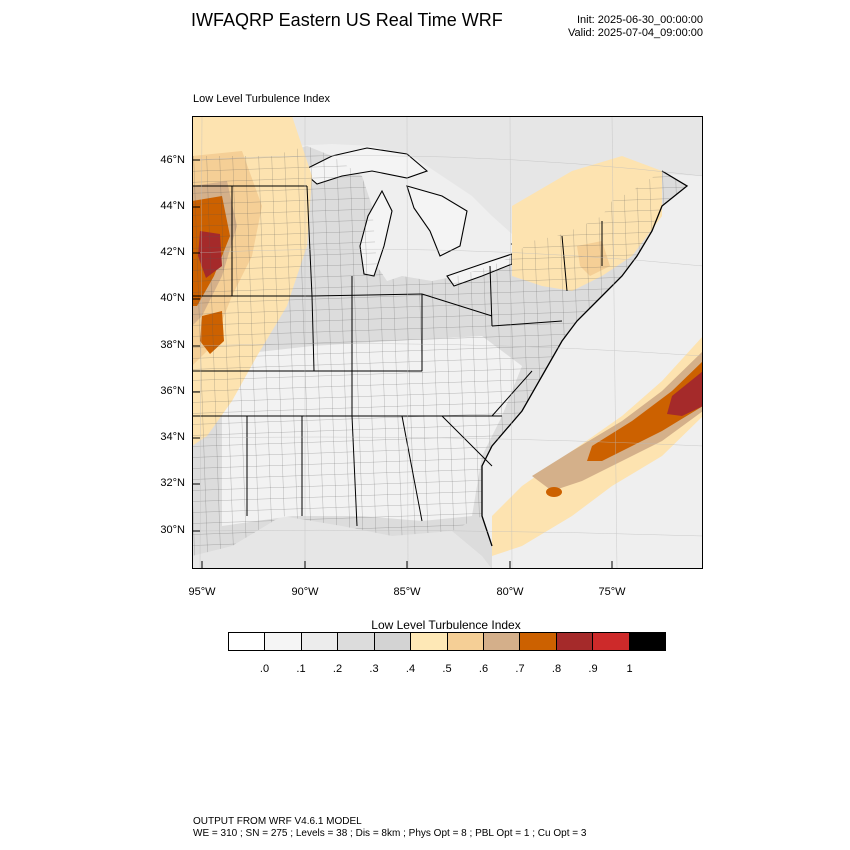 The image size is (850, 850). Describe the element at coordinates (347, 20) in the screenshot. I see `plot-title: IWFAQRP Eastern US Real Time WRF` at that location.